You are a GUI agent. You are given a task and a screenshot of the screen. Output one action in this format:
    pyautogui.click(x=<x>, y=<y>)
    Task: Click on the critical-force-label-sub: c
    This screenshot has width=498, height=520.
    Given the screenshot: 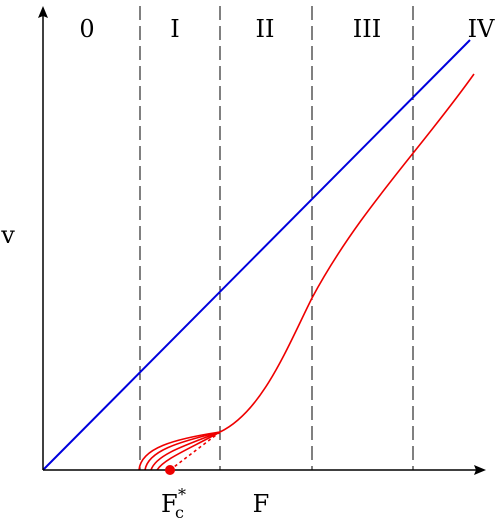 What is the action you would take?
    pyautogui.click(x=179, y=511)
    